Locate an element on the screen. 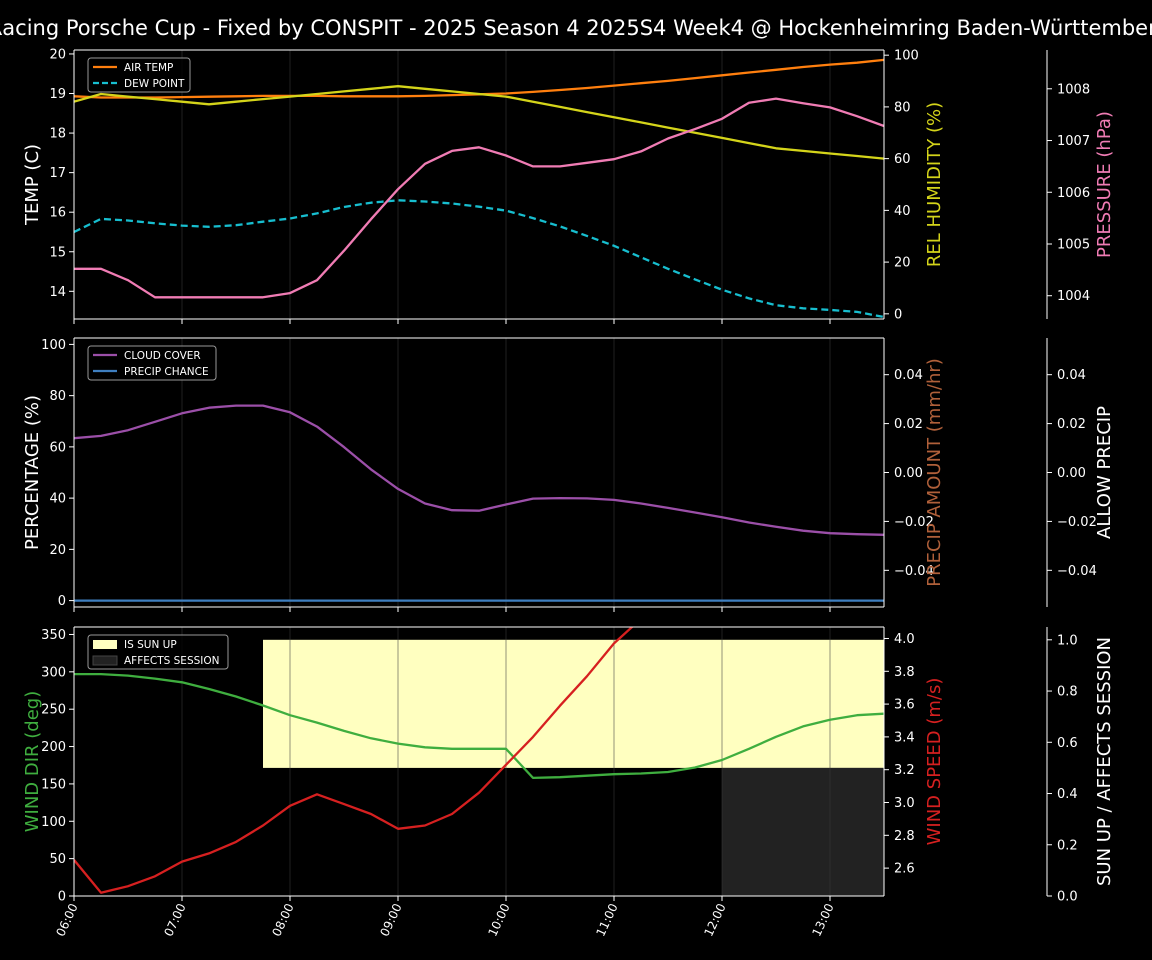 This screenshot has height=960, width=1152. y3-tick-label: 1006 is located at coordinates (1073, 193).